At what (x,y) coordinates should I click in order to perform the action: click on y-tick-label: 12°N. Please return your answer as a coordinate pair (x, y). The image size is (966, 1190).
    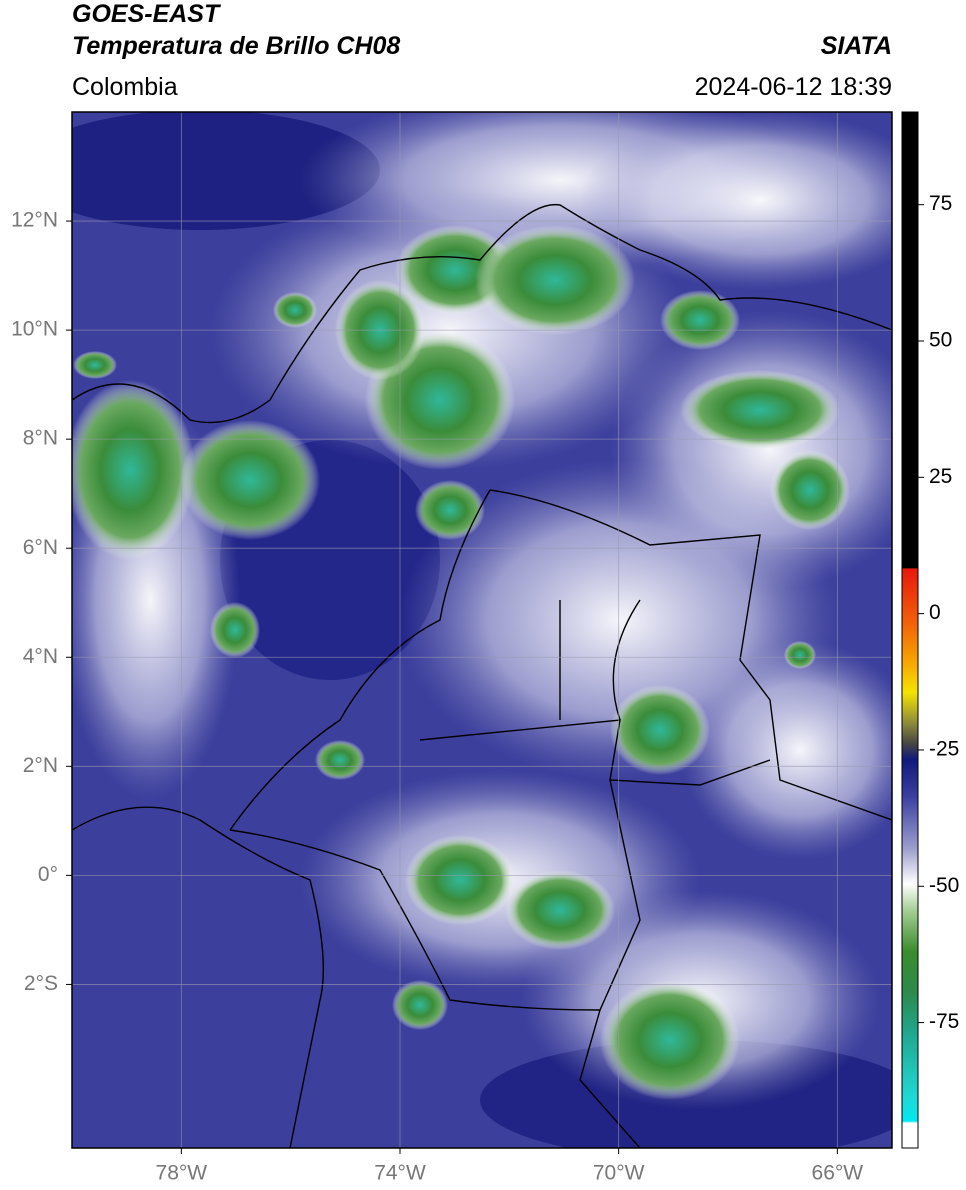
    Looking at the image, I should click on (34, 220).